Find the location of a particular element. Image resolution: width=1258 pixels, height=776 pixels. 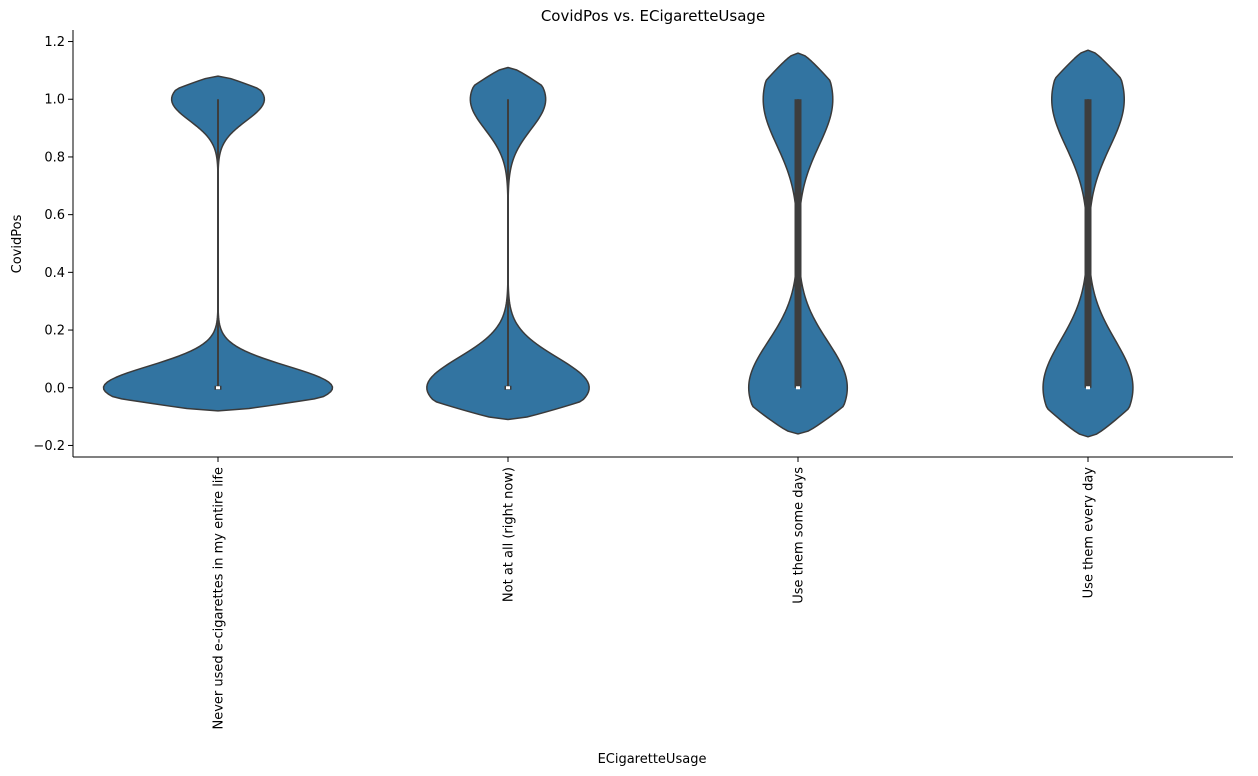

y-tick-label: 0.0 is located at coordinates (54, 388).